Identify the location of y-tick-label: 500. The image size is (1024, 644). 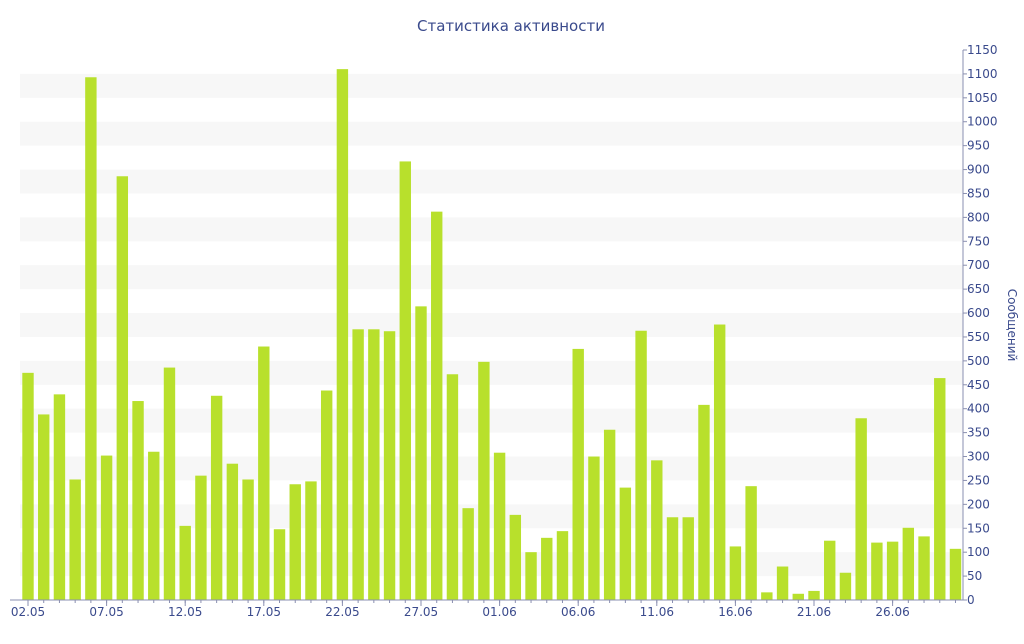
(978, 361).